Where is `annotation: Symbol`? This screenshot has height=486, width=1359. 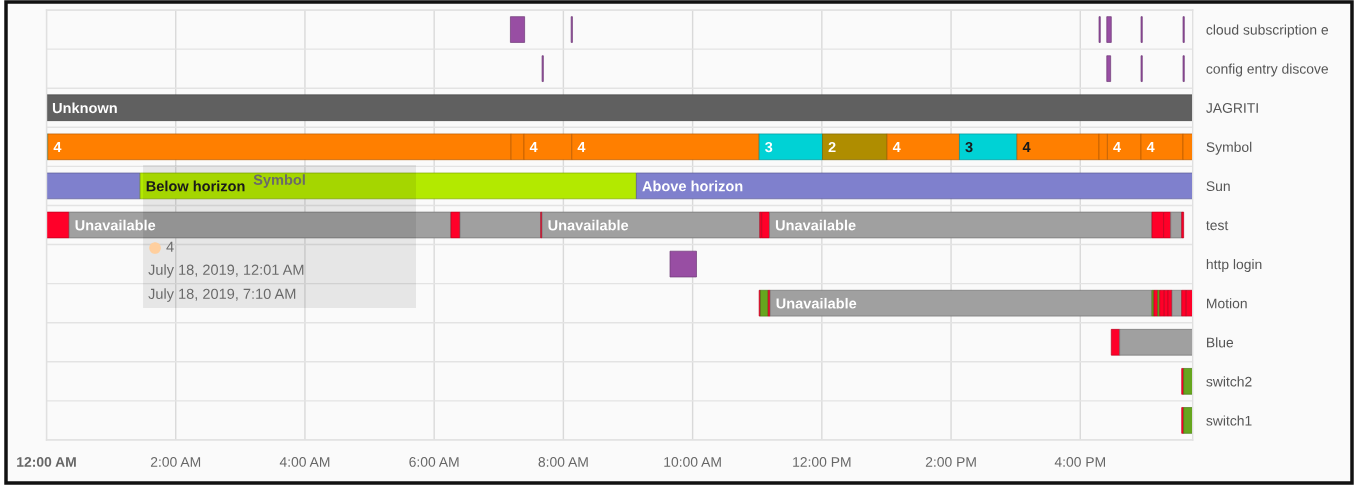 annotation: Symbol is located at coordinates (279, 181).